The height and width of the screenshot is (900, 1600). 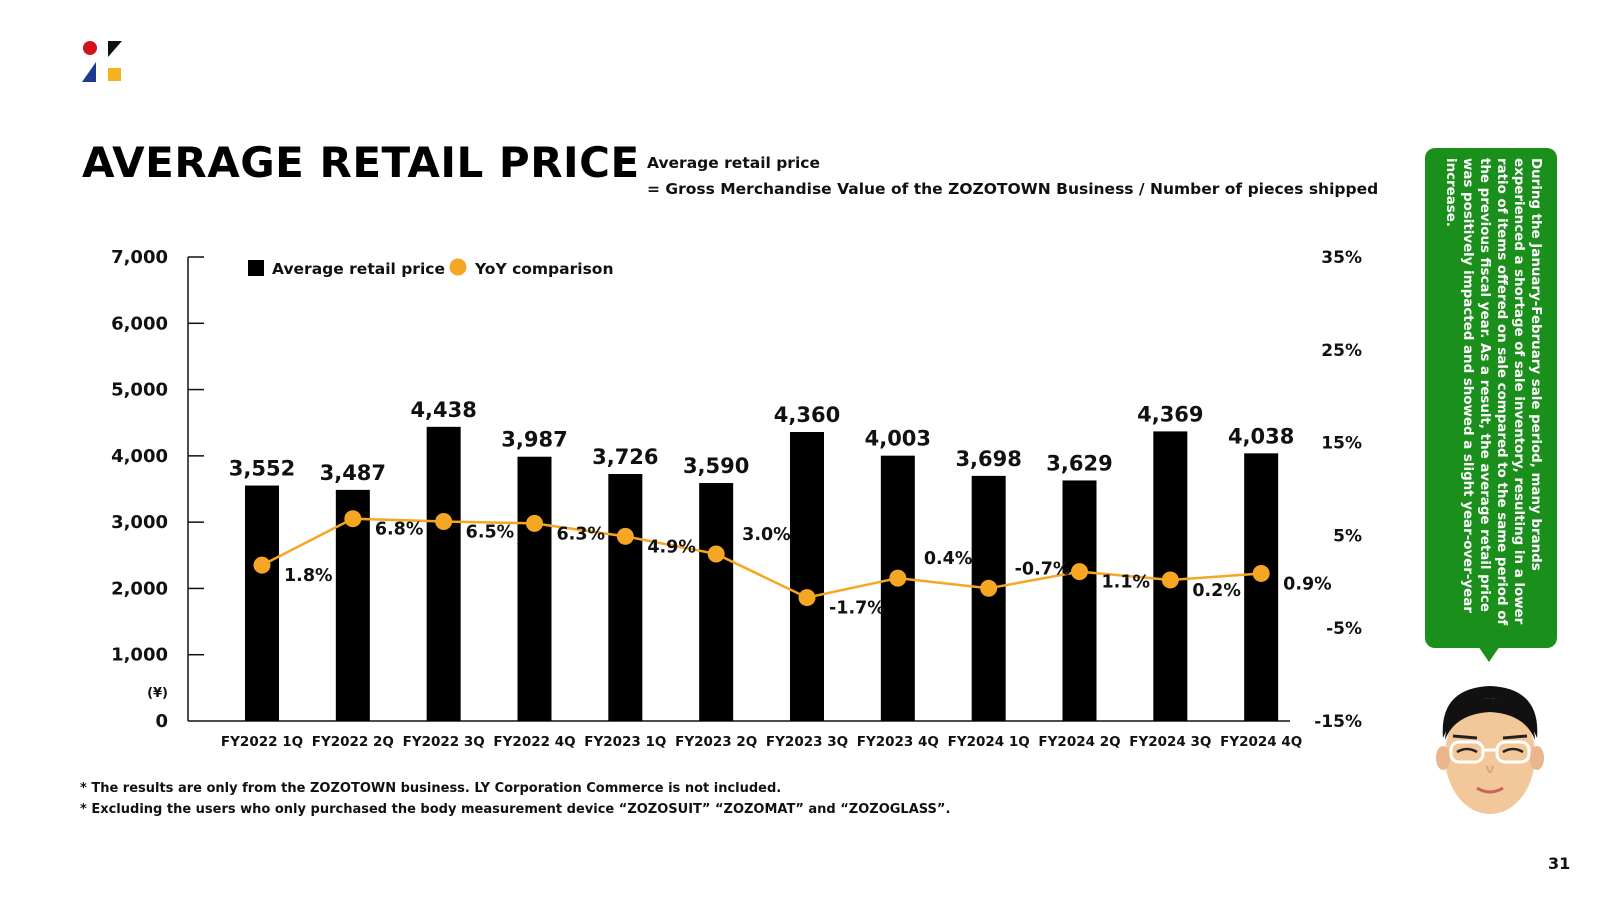 What do you see at coordinates (1490, 750) in the screenshot?
I see `presenter-avatar` at bounding box center [1490, 750].